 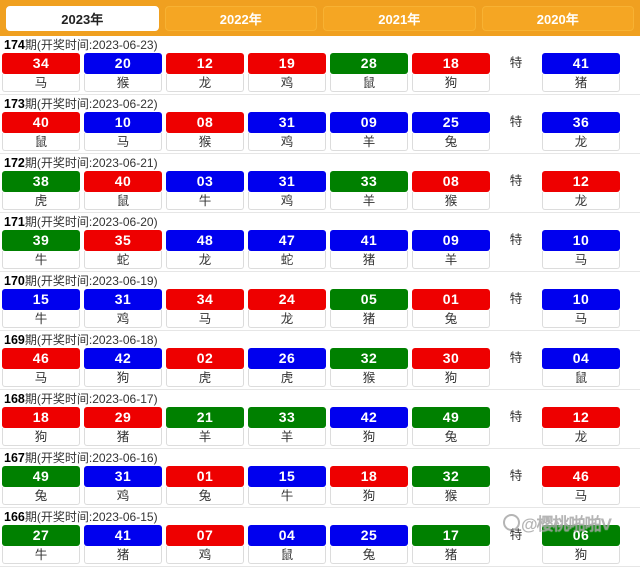 What do you see at coordinates (451, 142) in the screenshot?
I see `ball-zodiac: 兔` at bounding box center [451, 142].